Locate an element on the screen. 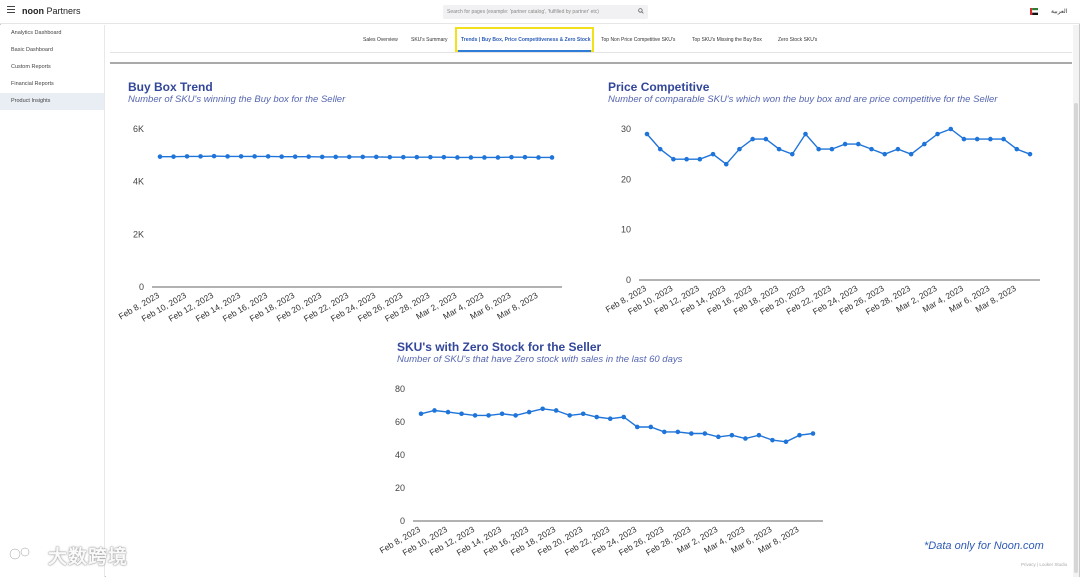 This screenshot has width=1080, height=577. section-divider is located at coordinates (591, 63).